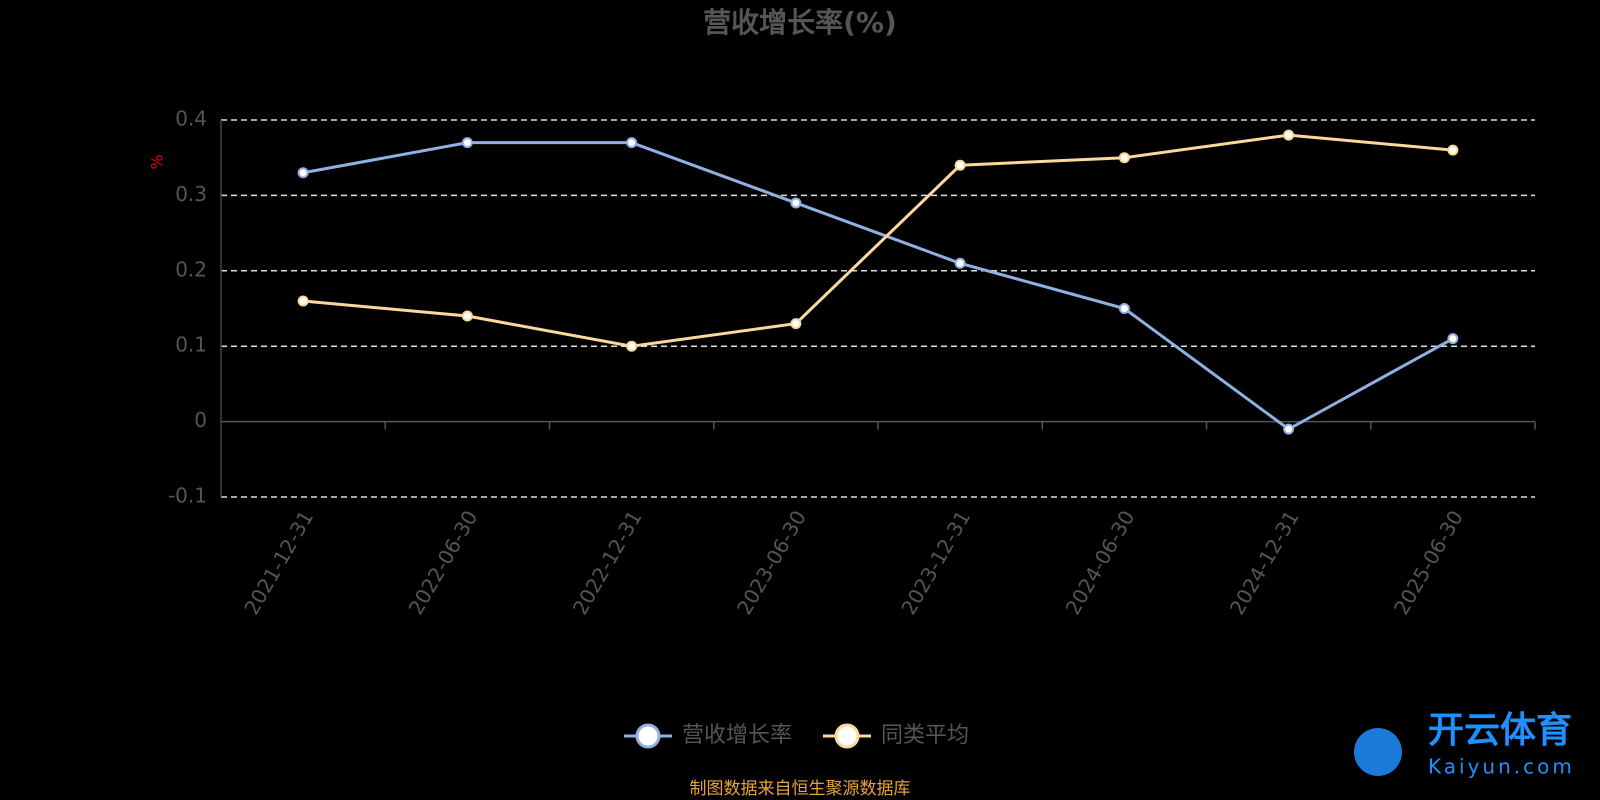 The width and height of the screenshot is (1600, 800). Describe the element at coordinates (1500, 730) in the screenshot. I see `watermark-text: 开云体育` at that location.